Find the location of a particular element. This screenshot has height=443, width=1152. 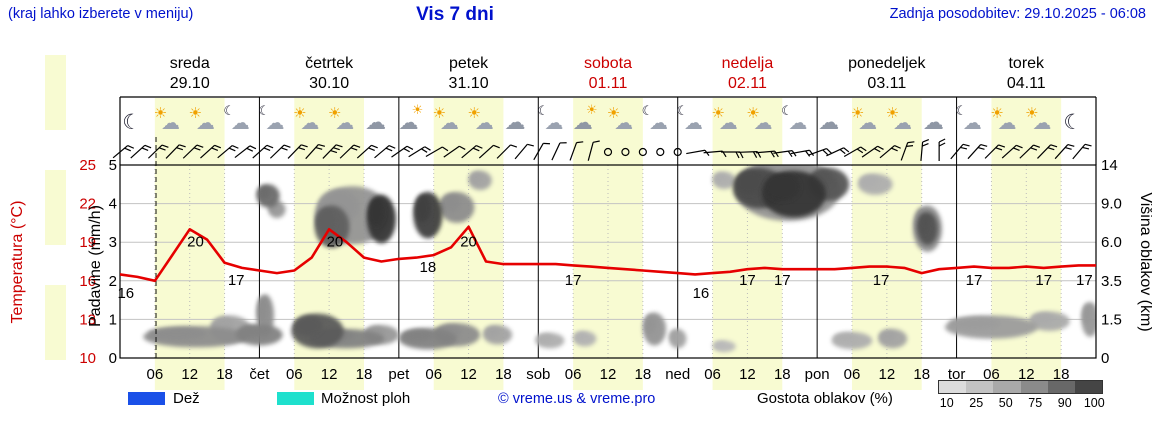

cloud-sun-icon: ☀ is located at coordinates (592, 109).